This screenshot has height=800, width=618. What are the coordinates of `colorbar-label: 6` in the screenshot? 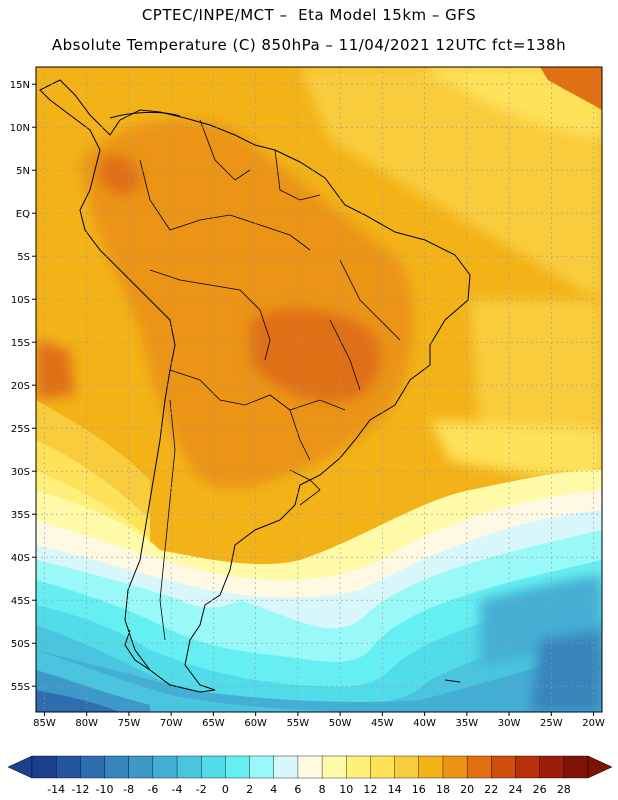 It's located at (297, 789).